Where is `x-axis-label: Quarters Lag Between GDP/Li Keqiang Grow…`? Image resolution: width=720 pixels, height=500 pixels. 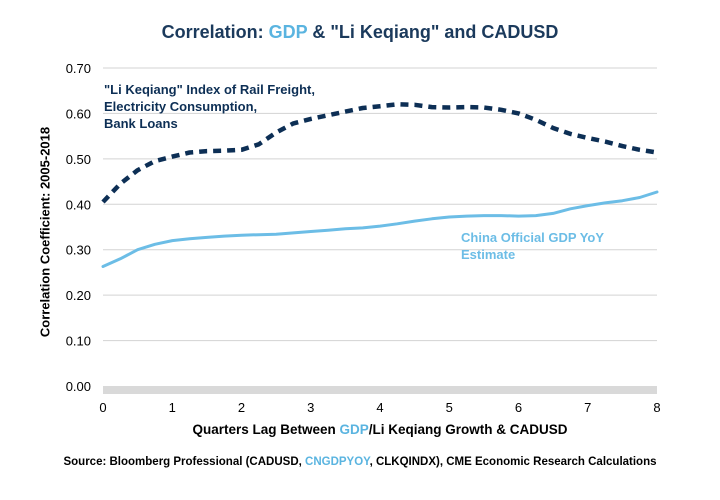
x-axis-label: Quarters Lag Between GDP/Li Keqiang Grow… is located at coordinates (380, 429).